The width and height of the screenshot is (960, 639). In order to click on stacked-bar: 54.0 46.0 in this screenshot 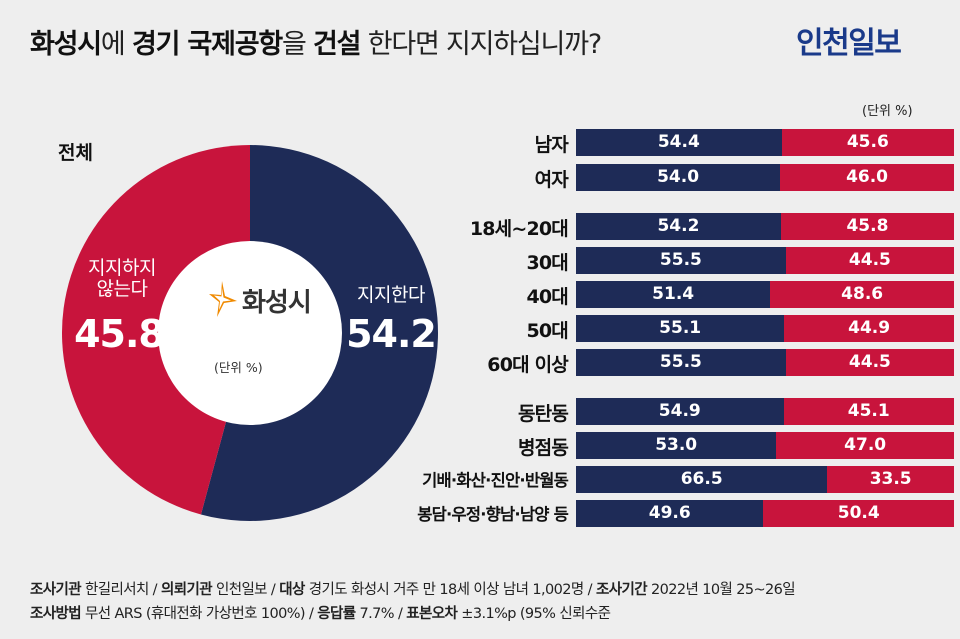, I will do `click(765, 177)`.